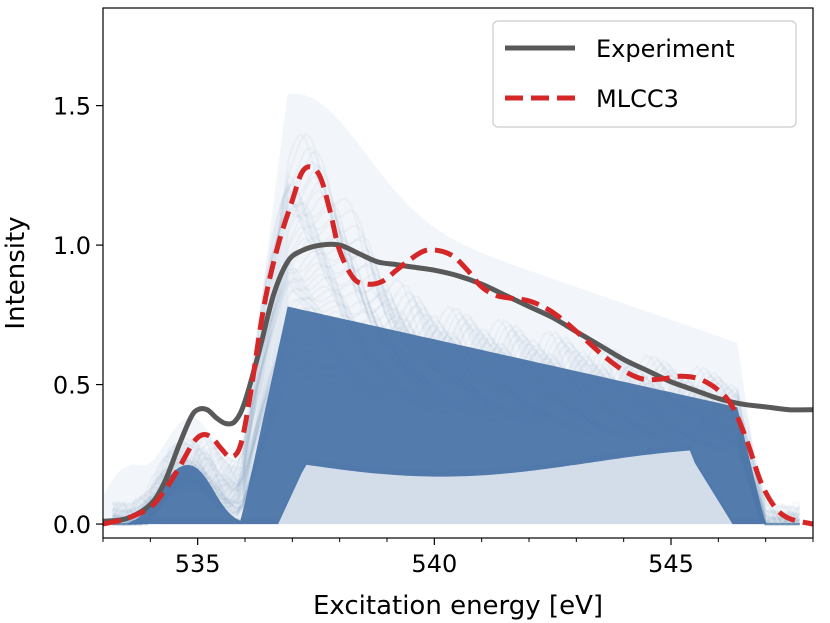 Image resolution: width=830 pixels, height=623 pixels. I want to click on ensemble-lower, so click(446, 484).